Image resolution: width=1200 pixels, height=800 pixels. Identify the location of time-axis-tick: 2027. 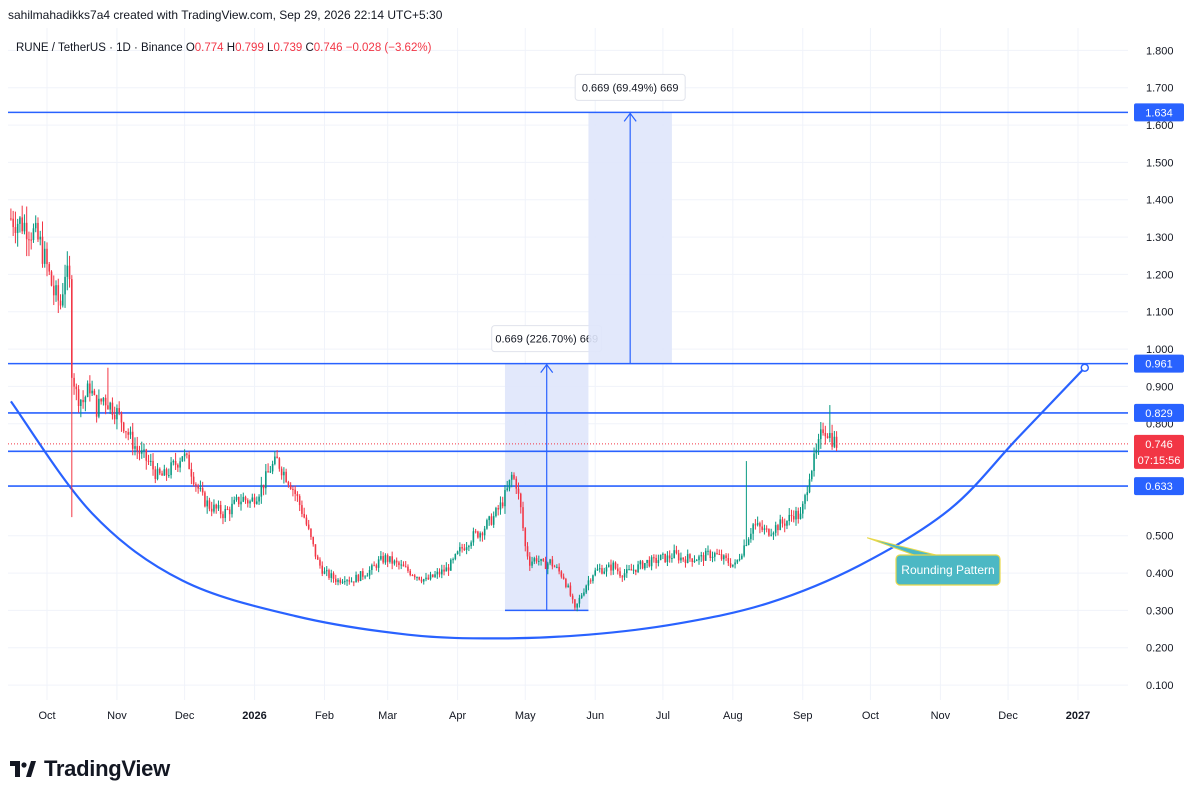
(1078, 716).